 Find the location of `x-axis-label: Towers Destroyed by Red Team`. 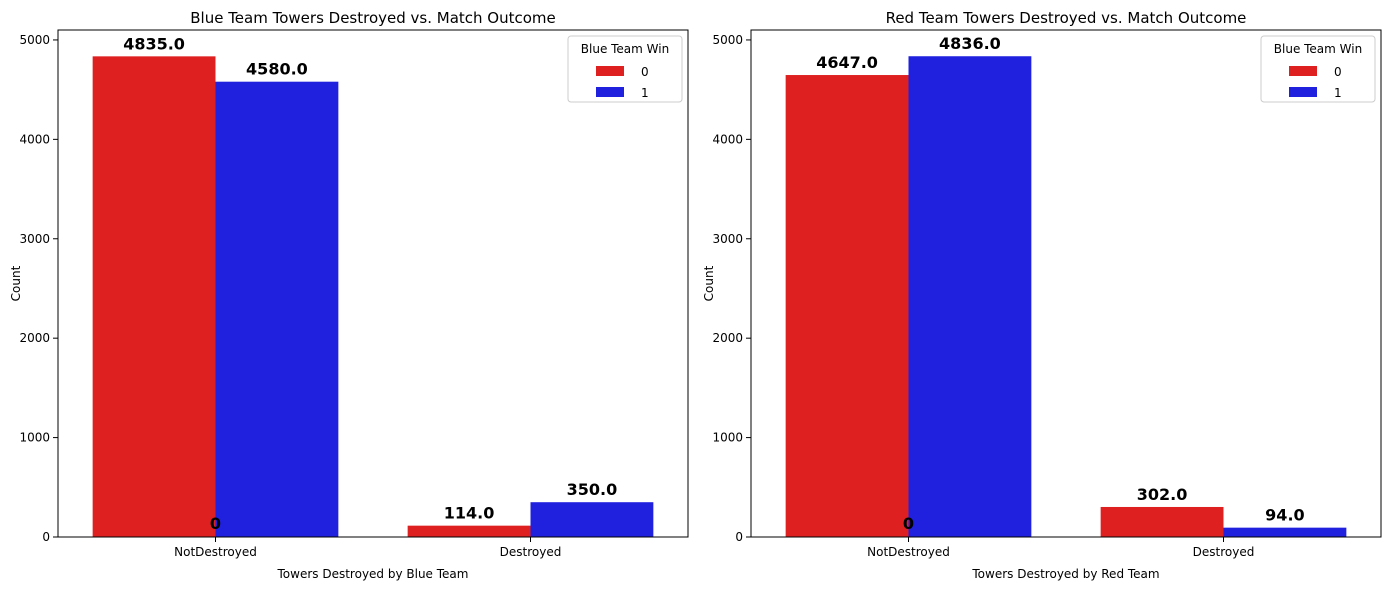

x-axis-label: Towers Destroyed by Red Team is located at coordinates (1065, 574).